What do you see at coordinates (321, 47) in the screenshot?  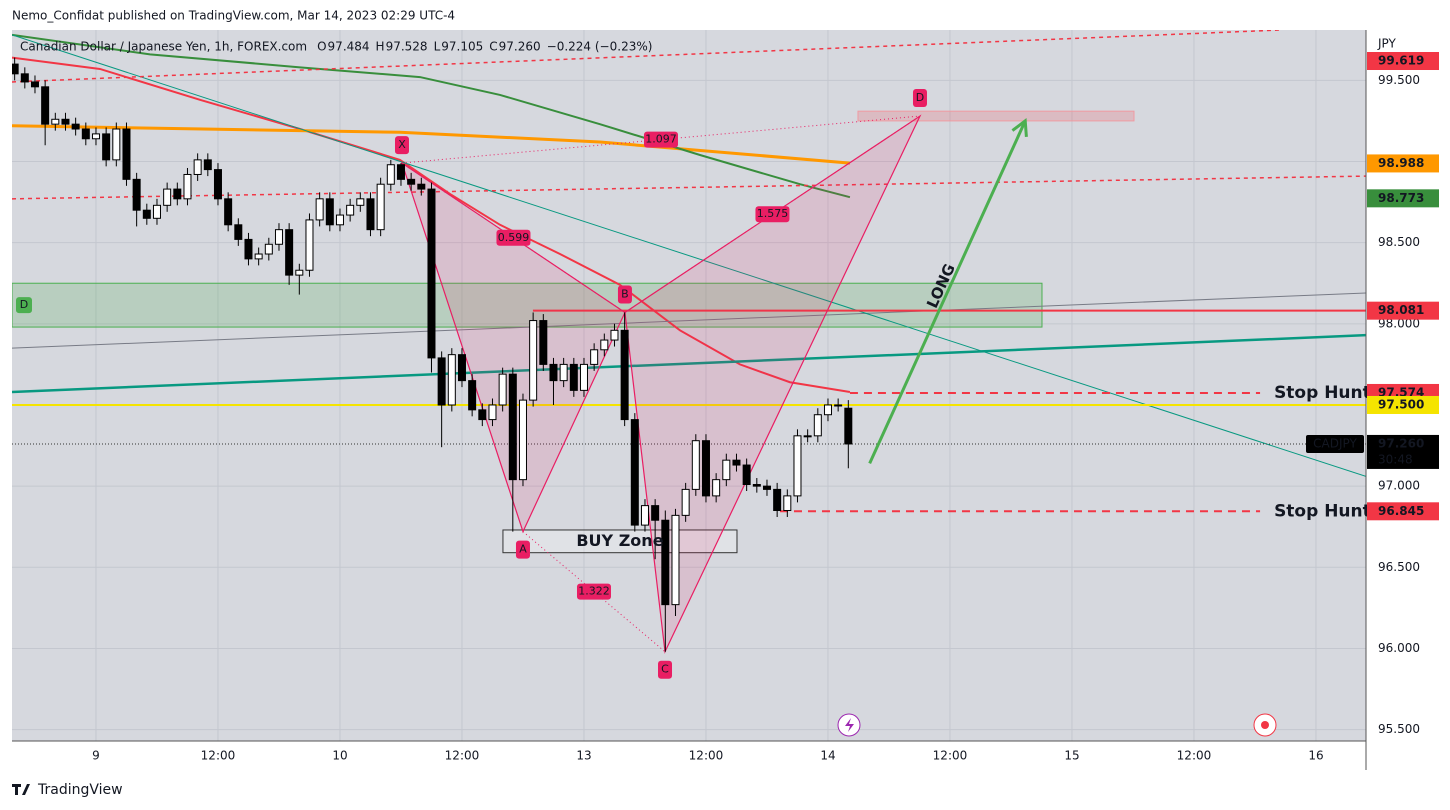 I see `legend-item: O` at bounding box center [321, 47].